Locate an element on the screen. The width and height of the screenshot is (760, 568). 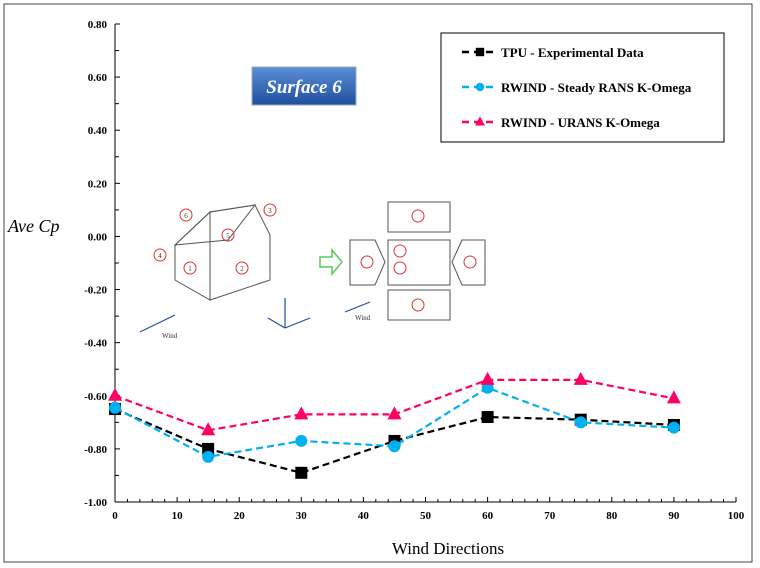
diagram-label: 1 is located at coordinates (190, 269).